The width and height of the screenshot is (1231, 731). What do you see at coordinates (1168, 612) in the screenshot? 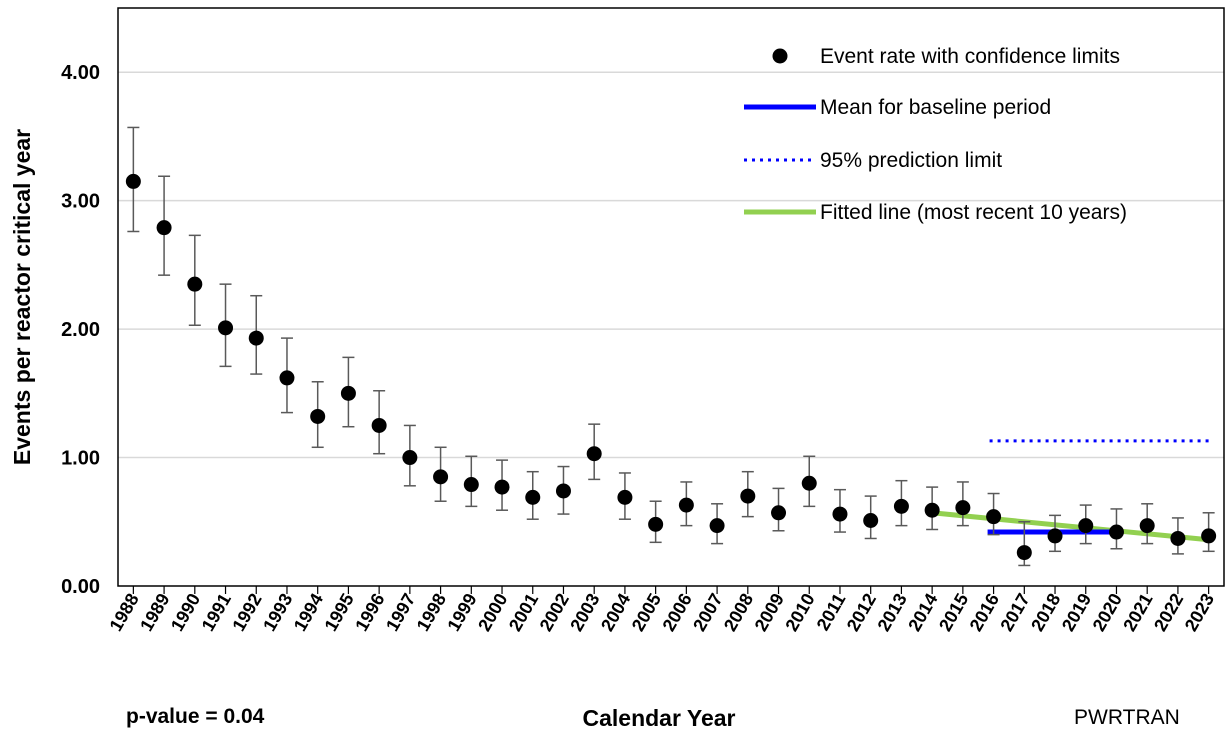
I see `x-tick-label-2022: 2022` at bounding box center [1168, 612].